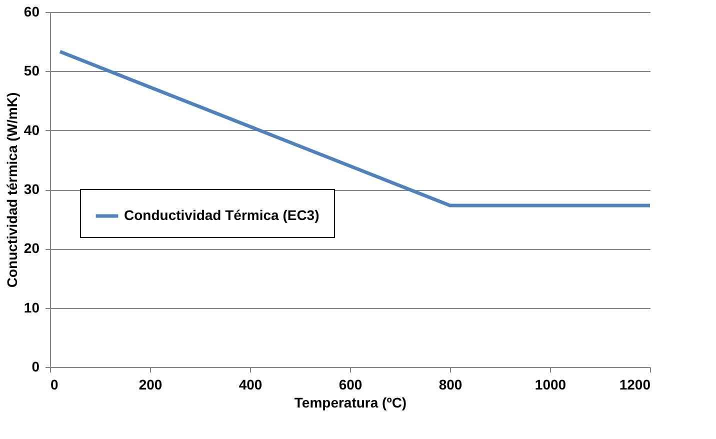  Describe the element at coordinates (450, 384) in the screenshot. I see `x-tick-label: 800` at that location.